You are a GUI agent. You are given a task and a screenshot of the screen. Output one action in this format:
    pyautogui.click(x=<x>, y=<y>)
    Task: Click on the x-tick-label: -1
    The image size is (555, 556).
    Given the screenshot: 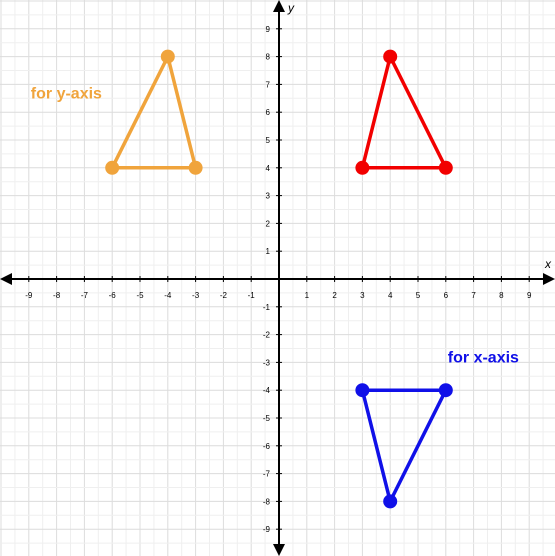 What is the action you would take?
    pyautogui.click(x=252, y=295)
    